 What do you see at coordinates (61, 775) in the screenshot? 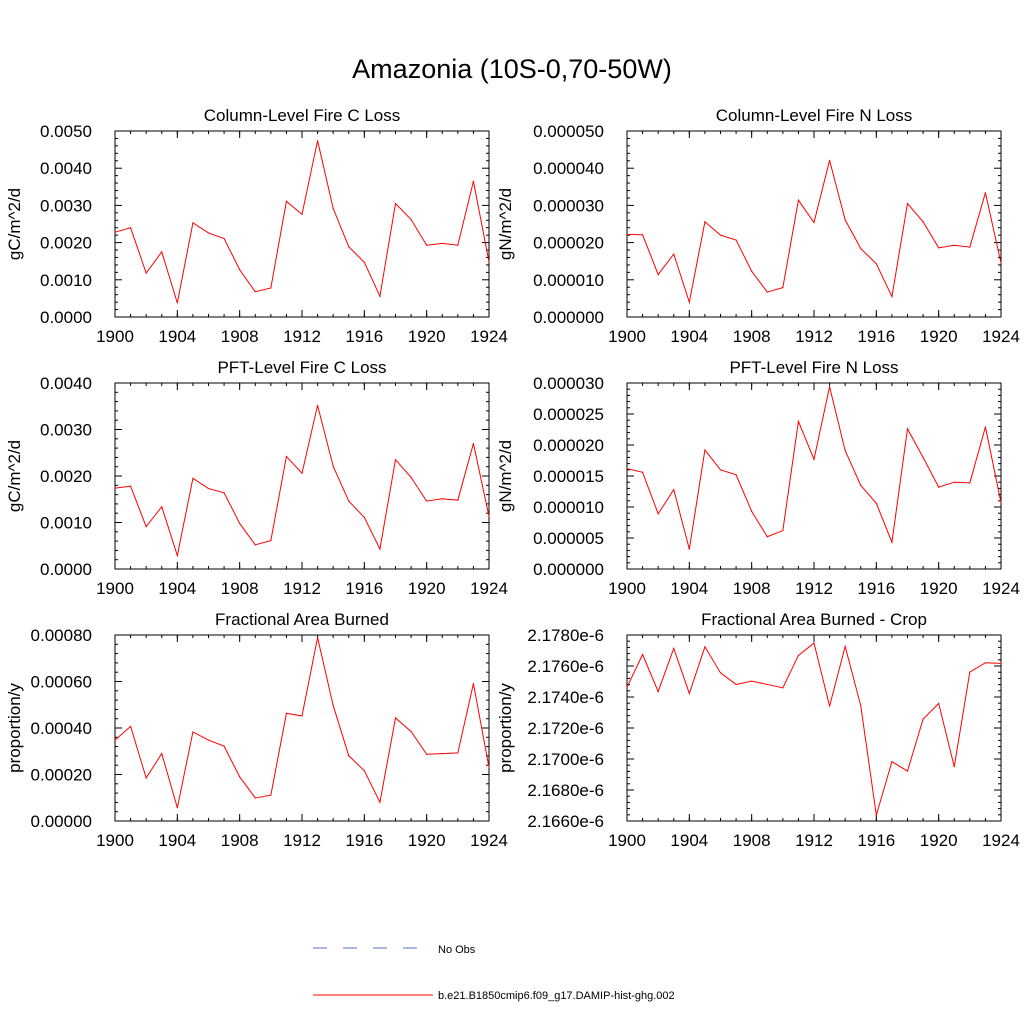
I see `y-tick-label: 0.00020` at bounding box center [61, 775].